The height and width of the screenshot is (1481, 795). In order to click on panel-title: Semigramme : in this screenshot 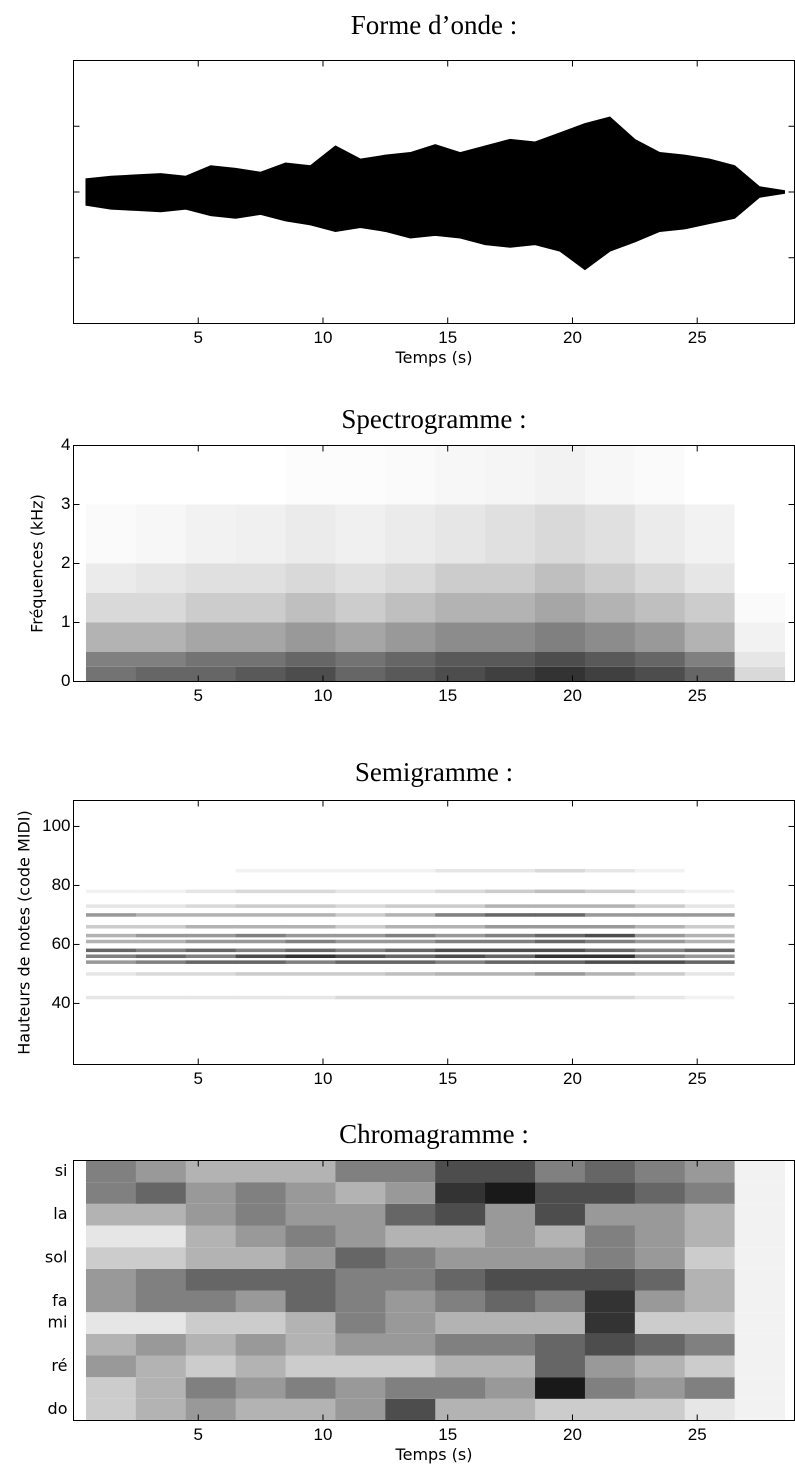, I will do `click(434, 772)`.